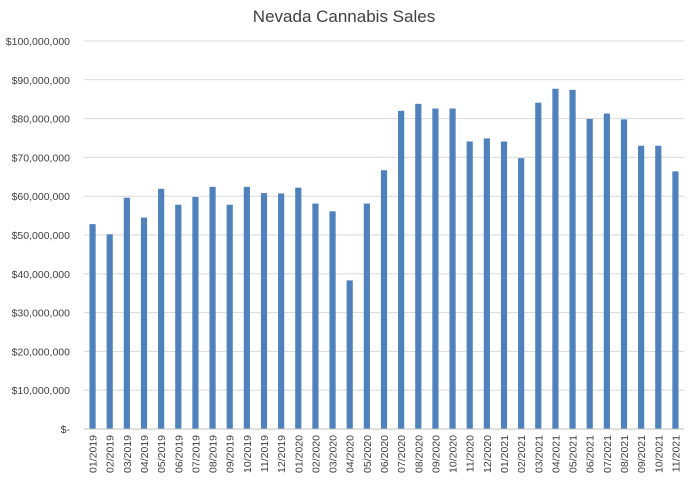 This screenshot has width=688, height=481. I want to click on x-tick-label: 07/2020, so click(402, 454).